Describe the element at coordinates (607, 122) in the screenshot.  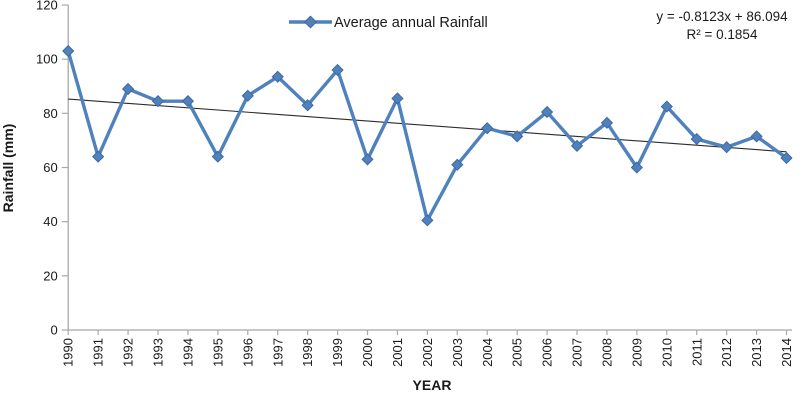
I see `data-point-2008` at that location.